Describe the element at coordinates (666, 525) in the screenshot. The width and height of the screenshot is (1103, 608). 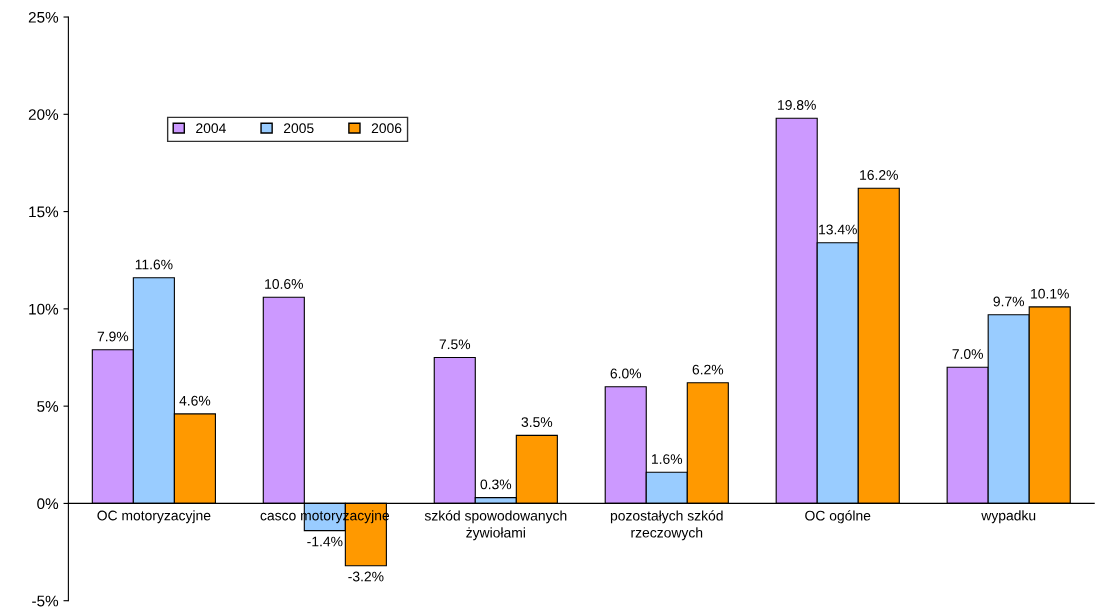
I see `x-tick-label: pozostałych szkód rzeczowych` at that location.